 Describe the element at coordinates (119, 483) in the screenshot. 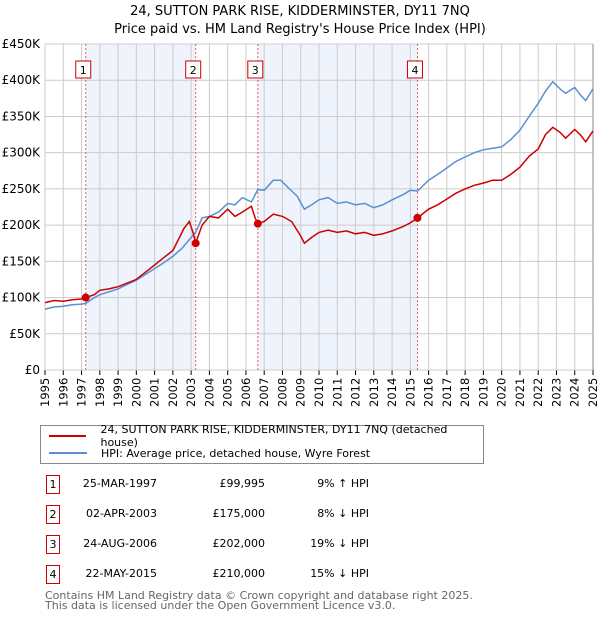

I see `transaction-date: 25-MAR-1997` at that location.